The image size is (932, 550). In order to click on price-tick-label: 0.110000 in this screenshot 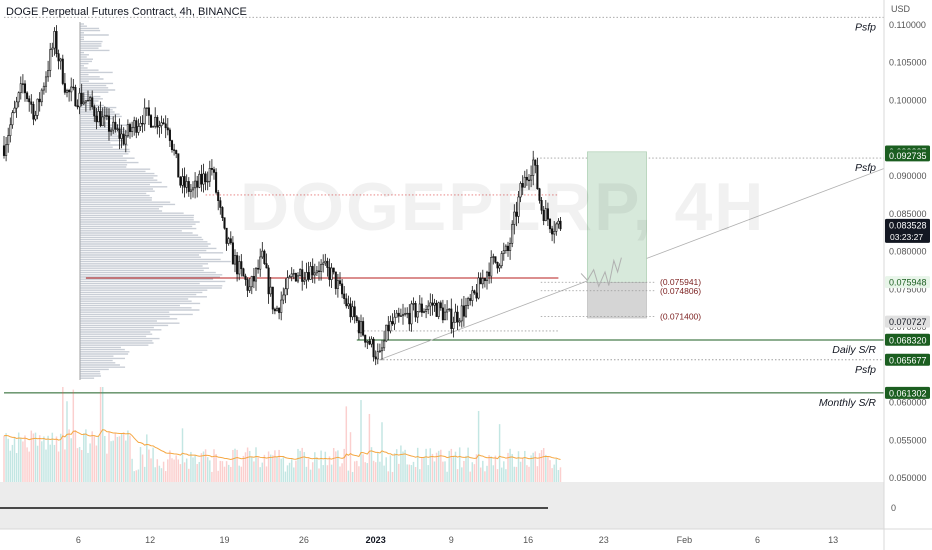, I will do `click(907, 25)`.